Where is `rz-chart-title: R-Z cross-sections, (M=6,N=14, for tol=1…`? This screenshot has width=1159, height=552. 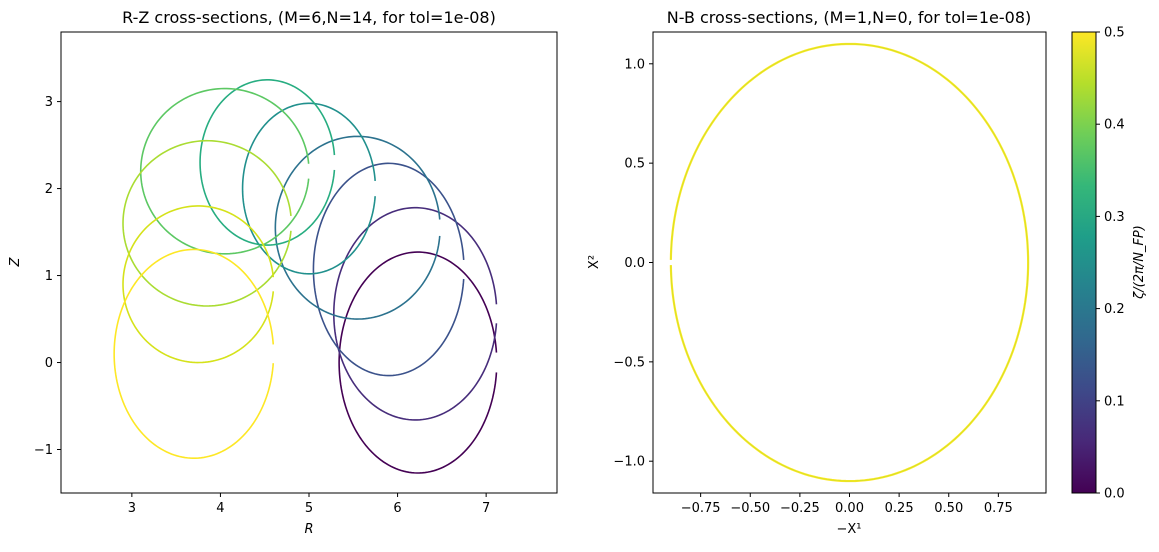
rz-chart-title: R-Z cross-sections, (M=6,N=14, for tol=1… is located at coordinates (309, 17).